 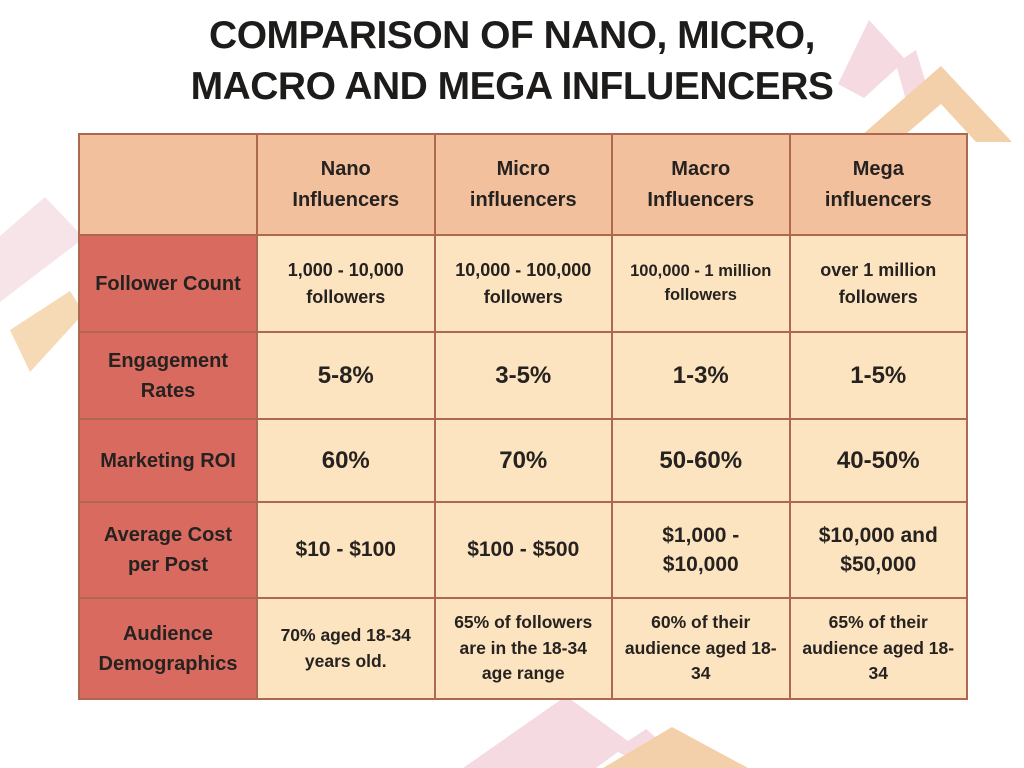 I want to click on table-cell: 10,000 - 100,000 followers, so click(x=523, y=283).